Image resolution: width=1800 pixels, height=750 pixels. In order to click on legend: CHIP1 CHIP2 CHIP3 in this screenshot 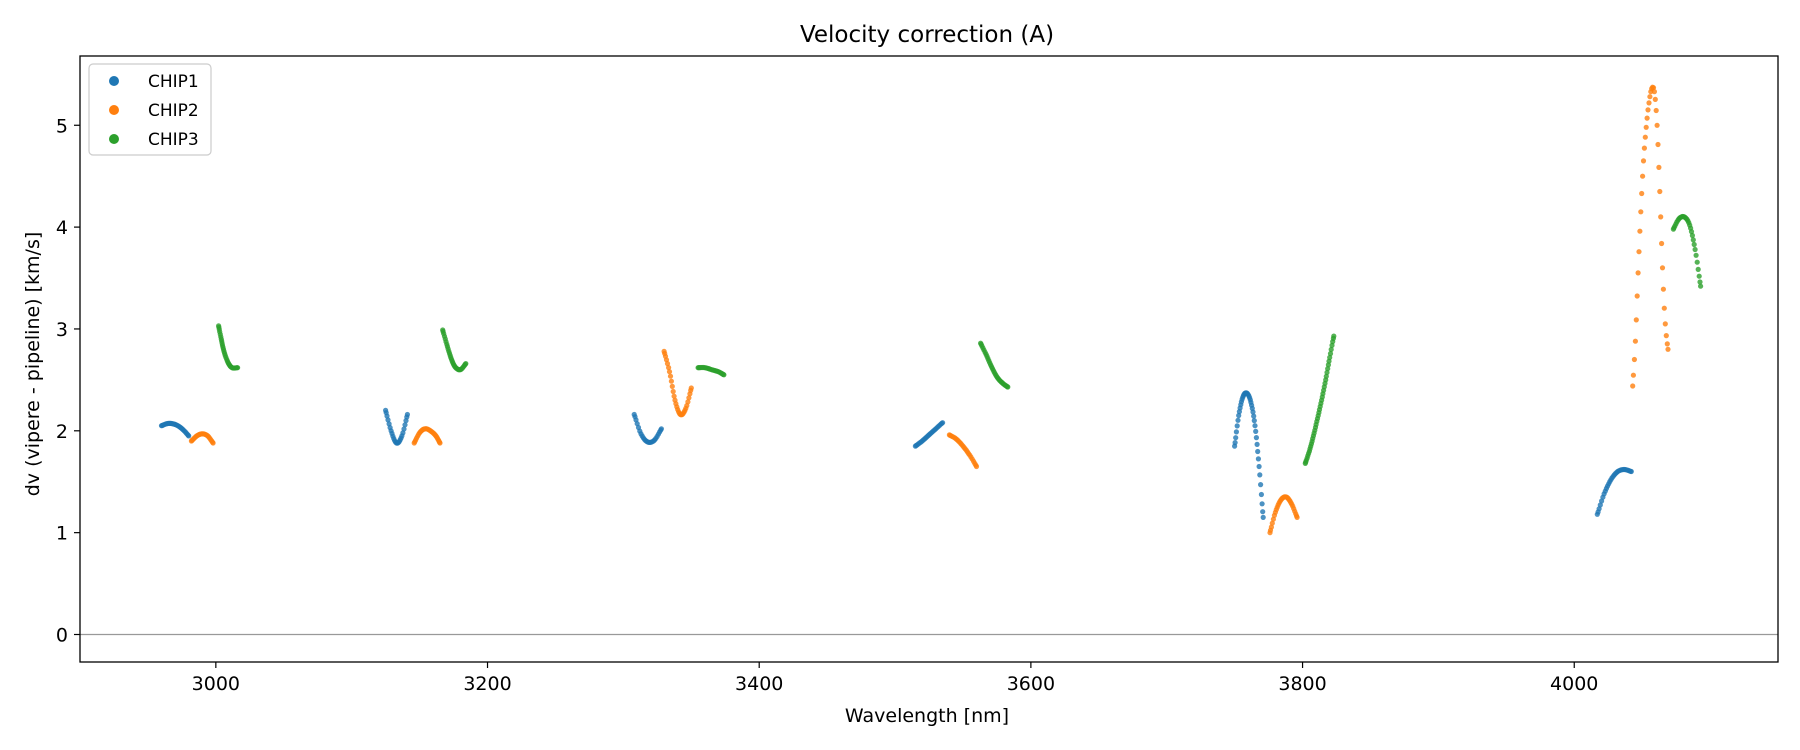, I will do `click(150, 109)`.